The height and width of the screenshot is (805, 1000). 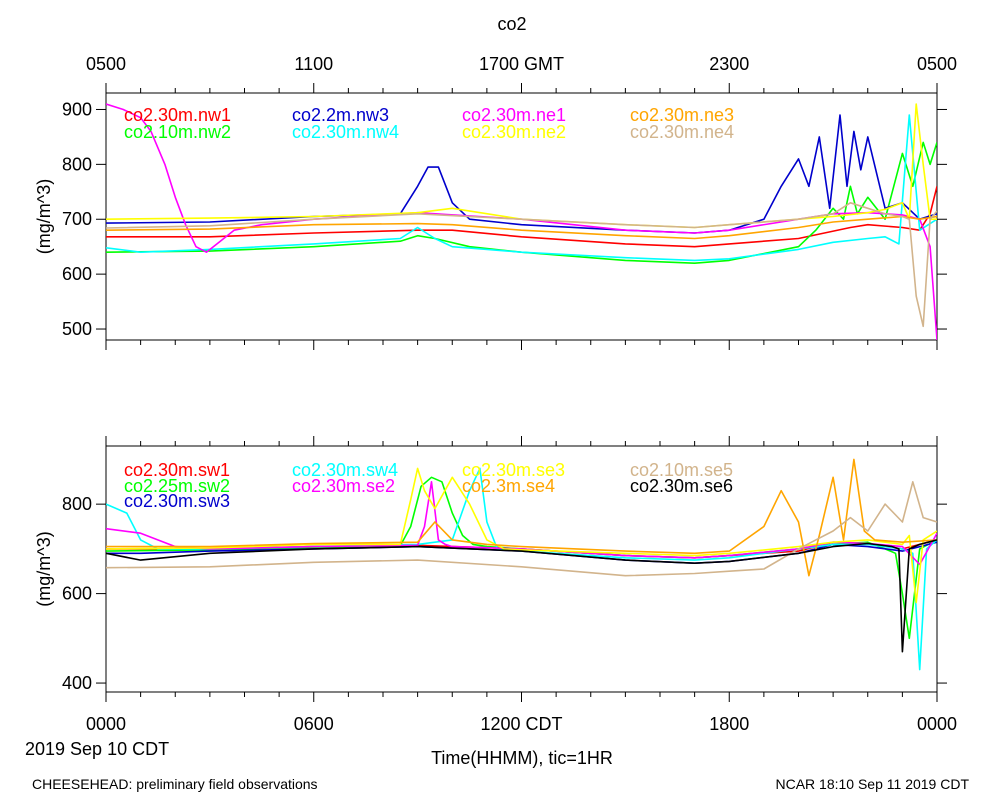 I want to click on legend-co2.3m.se4: co2.3m.se4, so click(x=508, y=486).